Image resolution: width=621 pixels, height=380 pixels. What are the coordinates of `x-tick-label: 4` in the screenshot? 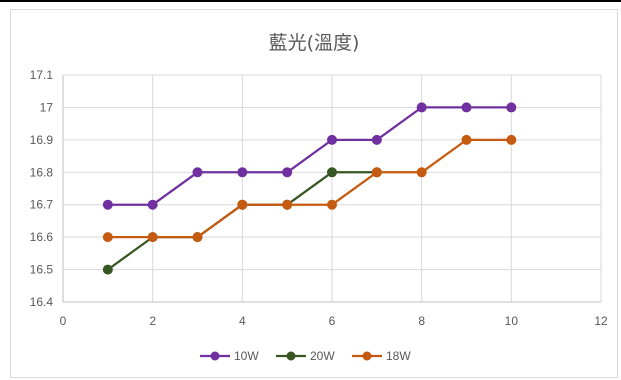 It's located at (242, 321).